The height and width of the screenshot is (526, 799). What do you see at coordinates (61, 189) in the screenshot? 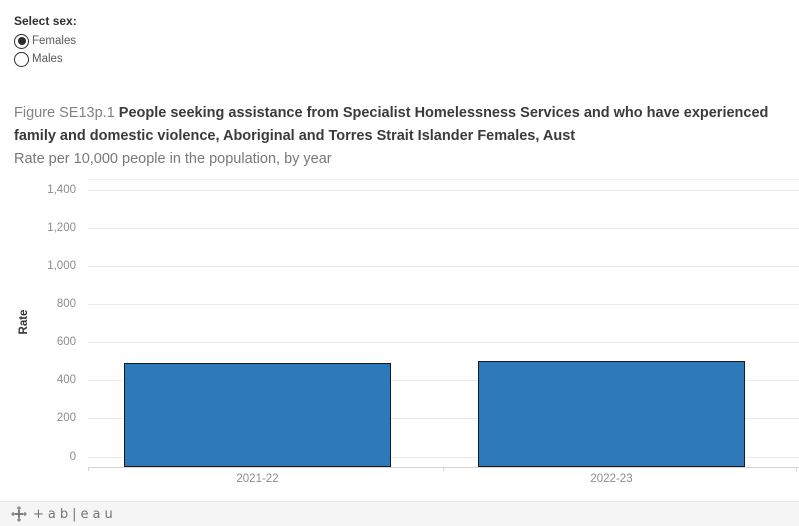
I see `y-tick-label: 1,400` at bounding box center [61, 189].